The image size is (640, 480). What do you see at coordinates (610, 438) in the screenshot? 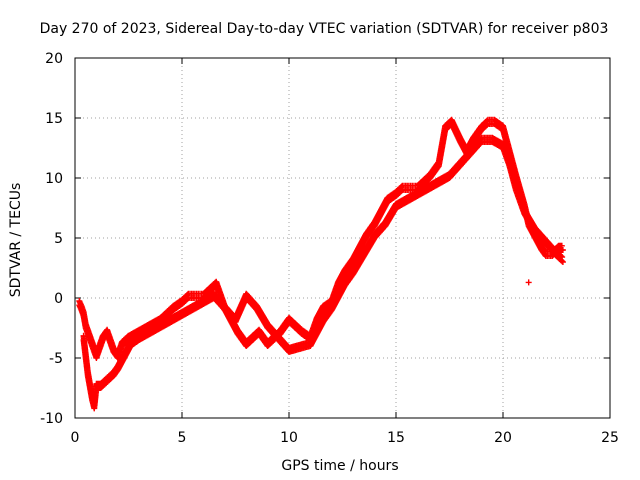
I see `x-tick-label: 25` at bounding box center [610, 438].